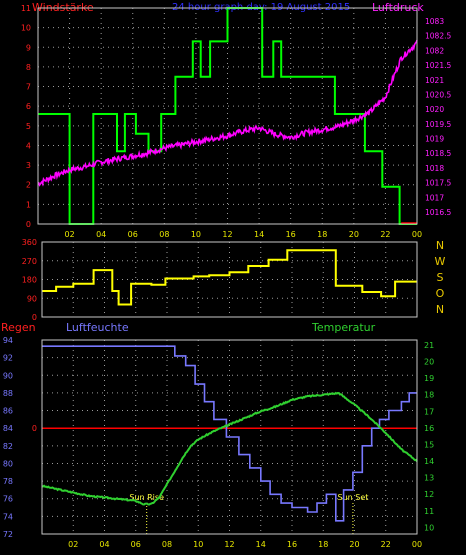 The height and width of the screenshot is (555, 466). I want to click on y-tick-label-wind: 1, so click(28, 204).